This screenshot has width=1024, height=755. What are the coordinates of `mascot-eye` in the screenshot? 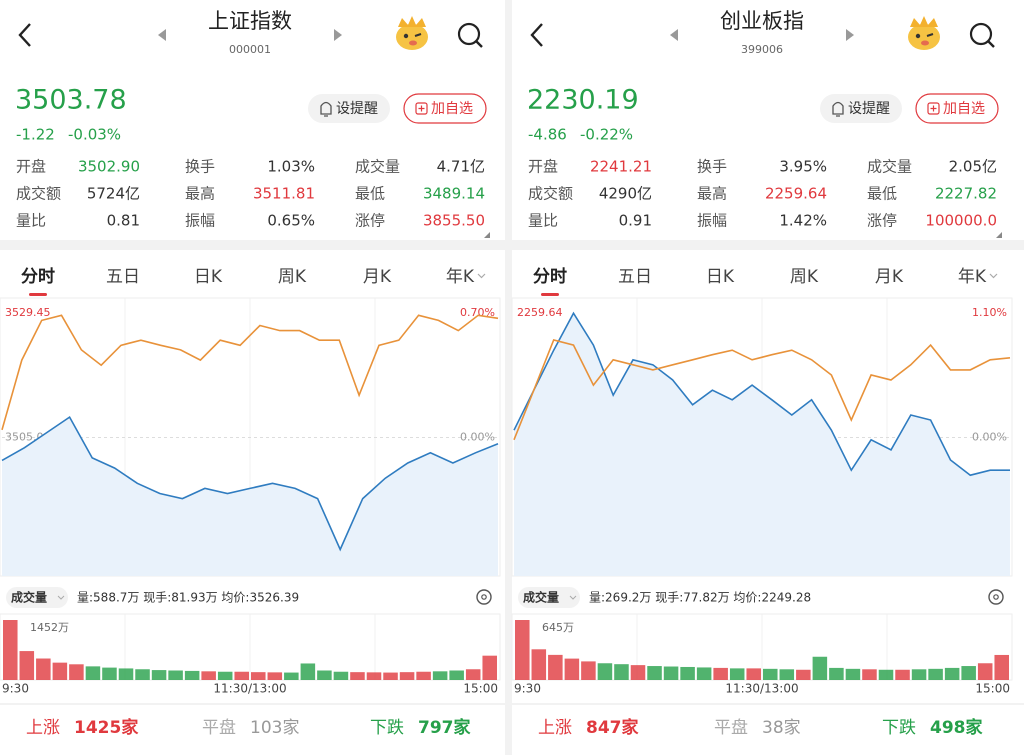 It's located at (418, 35).